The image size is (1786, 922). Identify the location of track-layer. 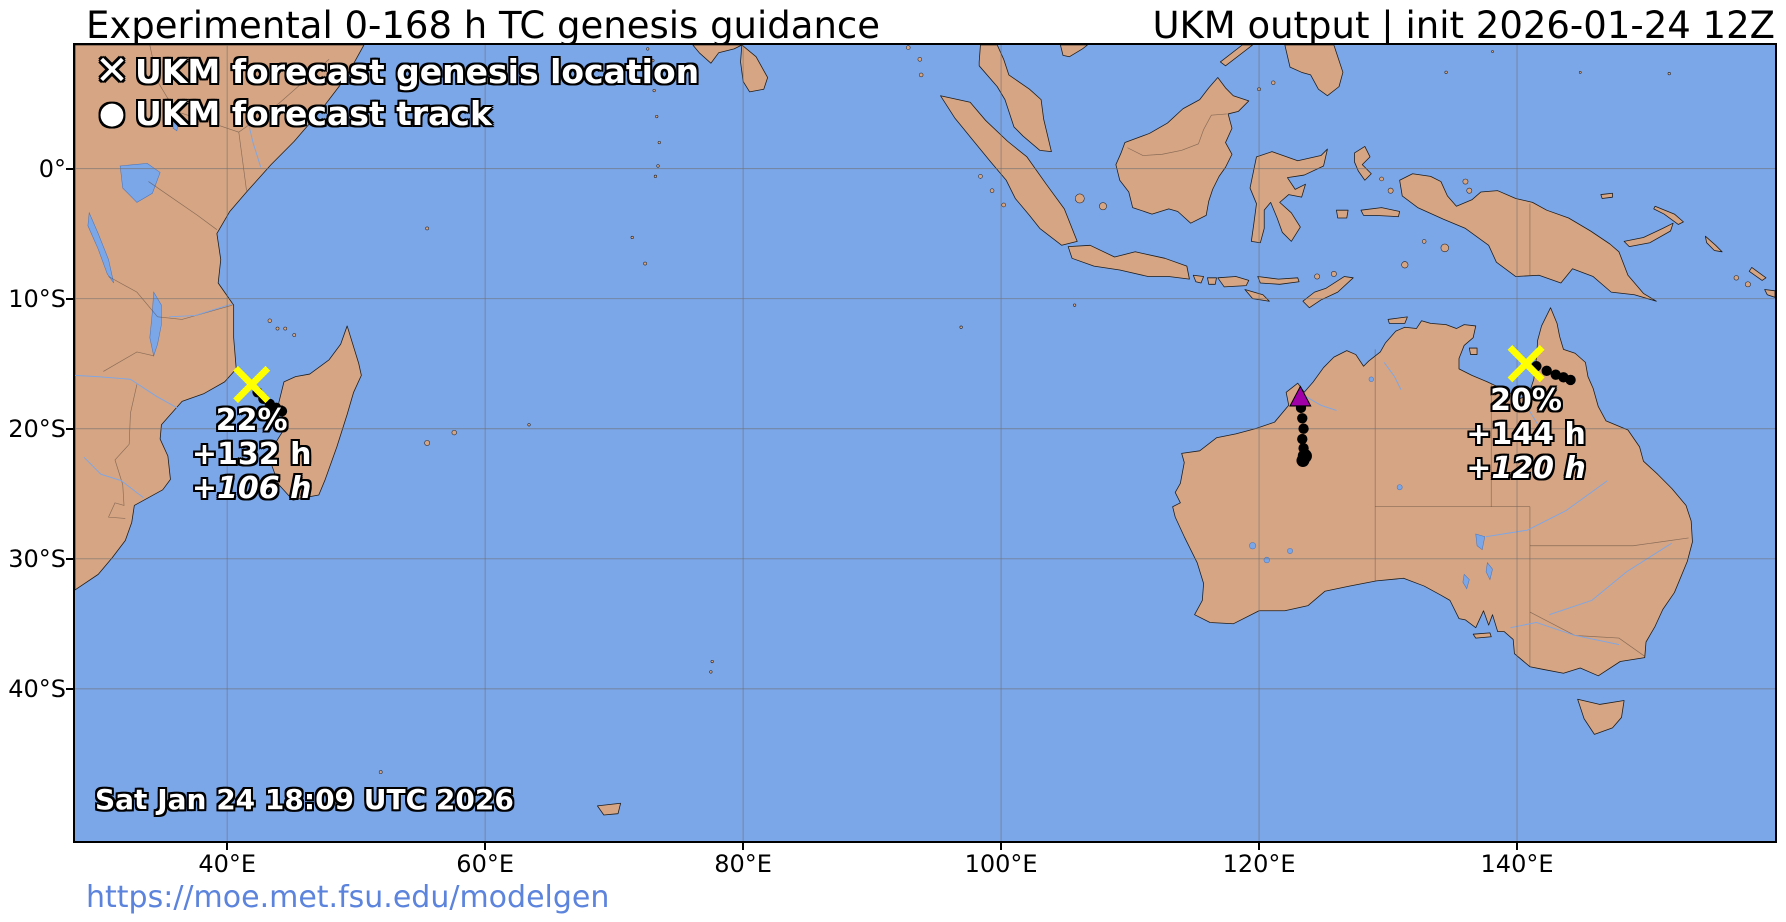
(914, 414).